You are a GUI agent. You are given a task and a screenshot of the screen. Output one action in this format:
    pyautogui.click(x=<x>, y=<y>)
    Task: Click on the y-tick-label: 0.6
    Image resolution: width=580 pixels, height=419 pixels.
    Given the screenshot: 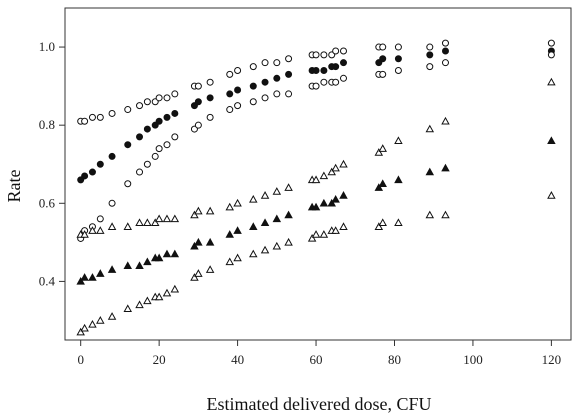 What is the action you would take?
    pyautogui.click(x=47, y=202)
    